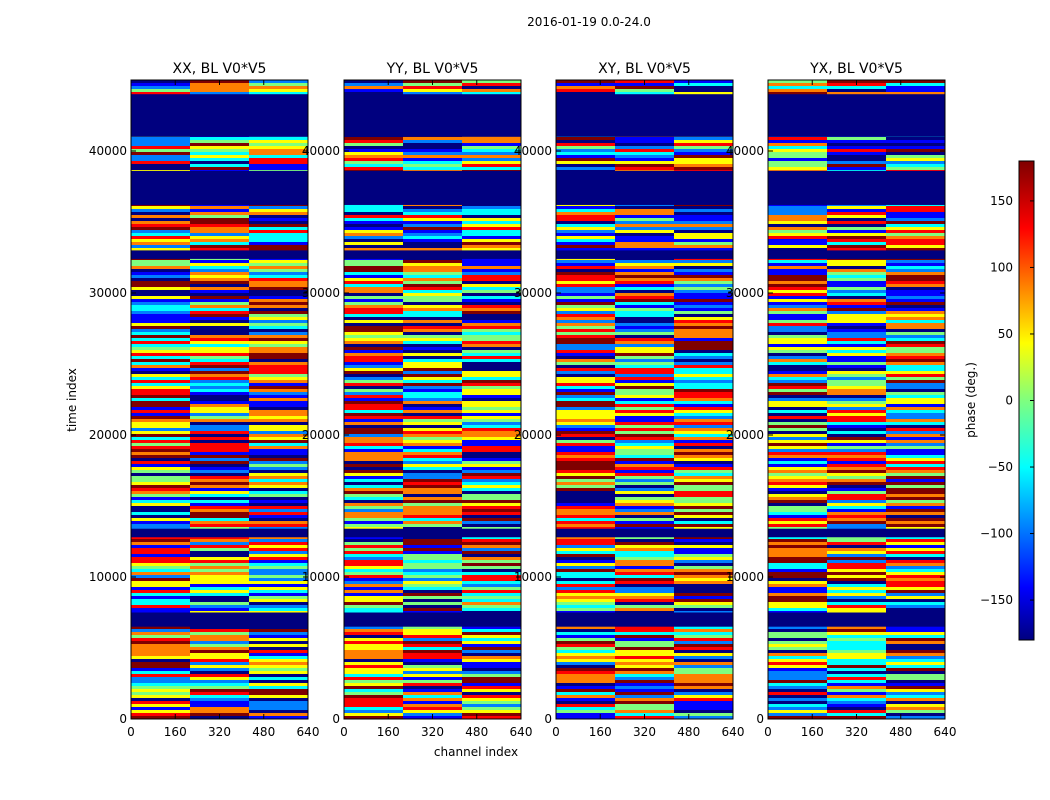 This screenshot has height=800, width=1050. I want to click on y-tick-label: 0, so click(760, 719).